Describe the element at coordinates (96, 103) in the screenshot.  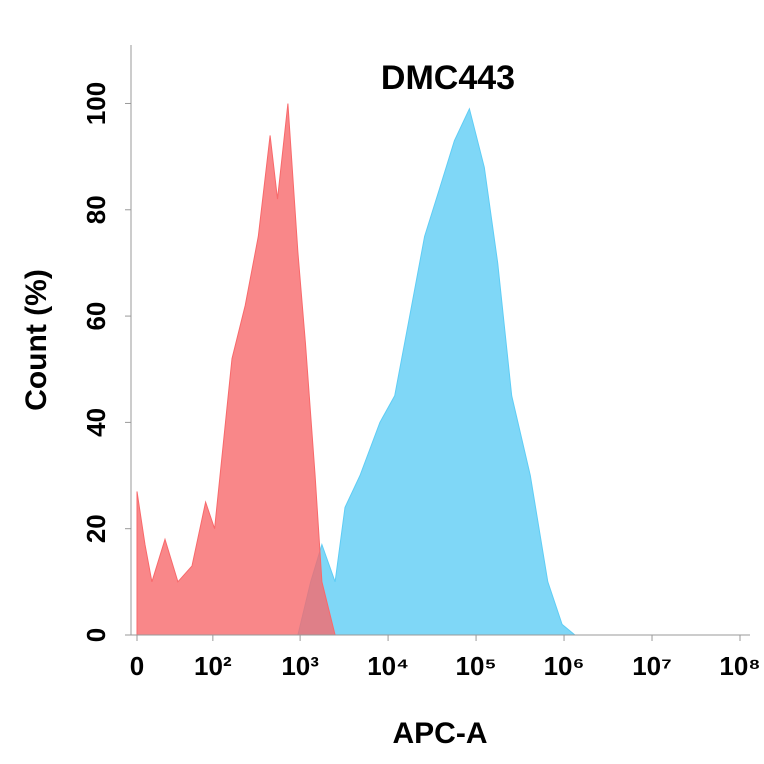
I see `y-tick-label: 100` at that location.